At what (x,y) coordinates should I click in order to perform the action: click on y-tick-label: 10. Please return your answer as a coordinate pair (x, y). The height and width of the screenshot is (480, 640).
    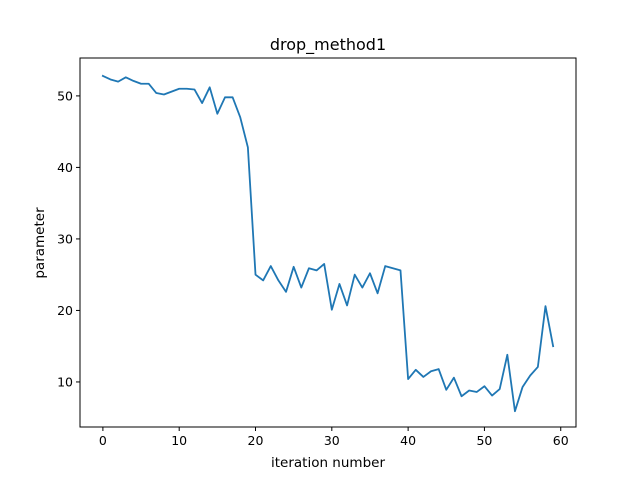
    Looking at the image, I should click on (65, 381).